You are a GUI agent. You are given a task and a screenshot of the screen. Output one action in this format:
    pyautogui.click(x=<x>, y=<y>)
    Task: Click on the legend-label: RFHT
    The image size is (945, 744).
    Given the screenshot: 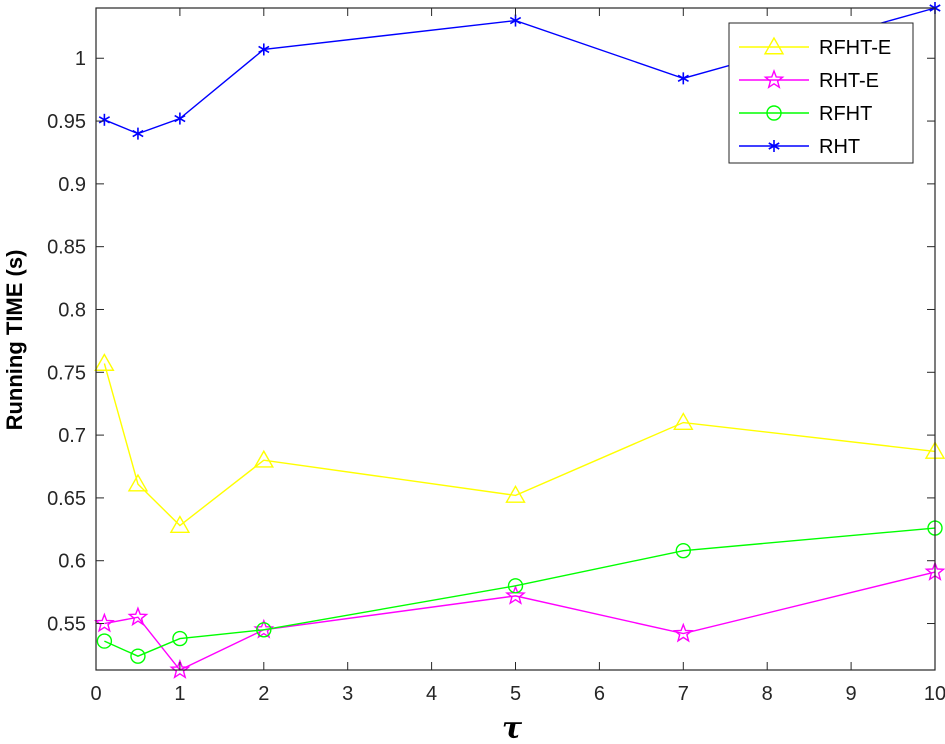 What is the action you would take?
    pyautogui.click(x=845, y=114)
    